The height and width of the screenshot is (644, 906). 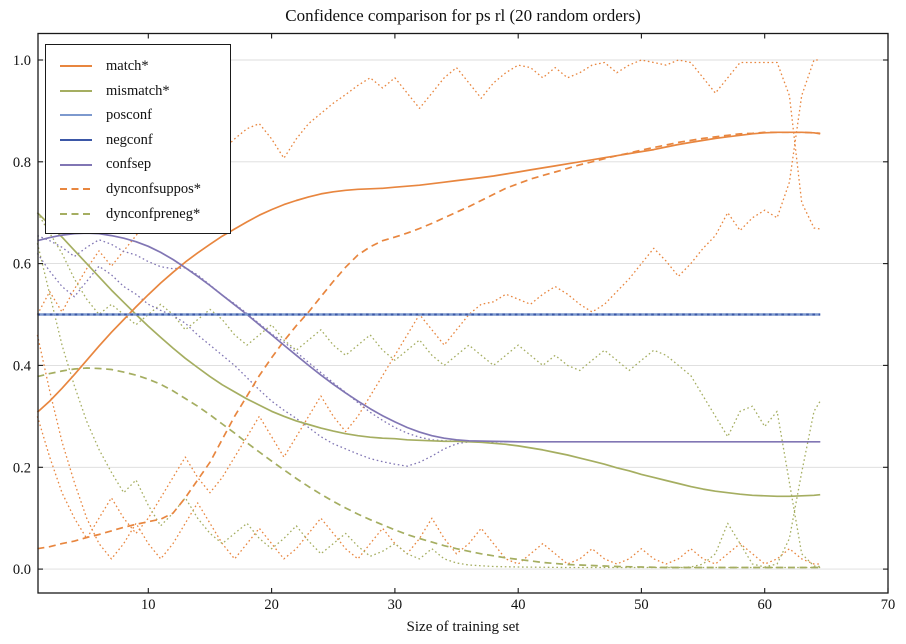 I want to click on legend-item-dynconfpreneg: dynconfpreneg*, so click(x=141, y=214).